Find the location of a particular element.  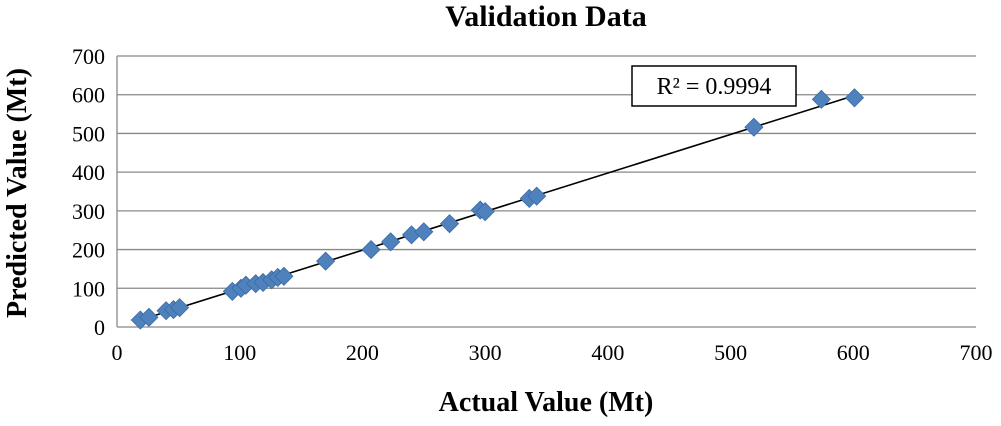

x-tick-label: 500 is located at coordinates (730, 352).